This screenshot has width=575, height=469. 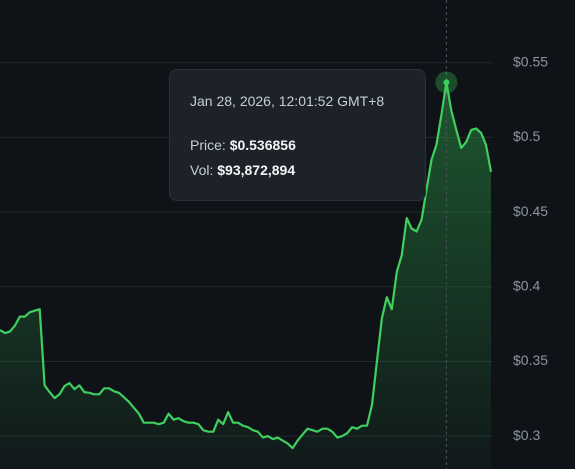 I want to click on tooltip-price-label: Price:, so click(x=208, y=145).